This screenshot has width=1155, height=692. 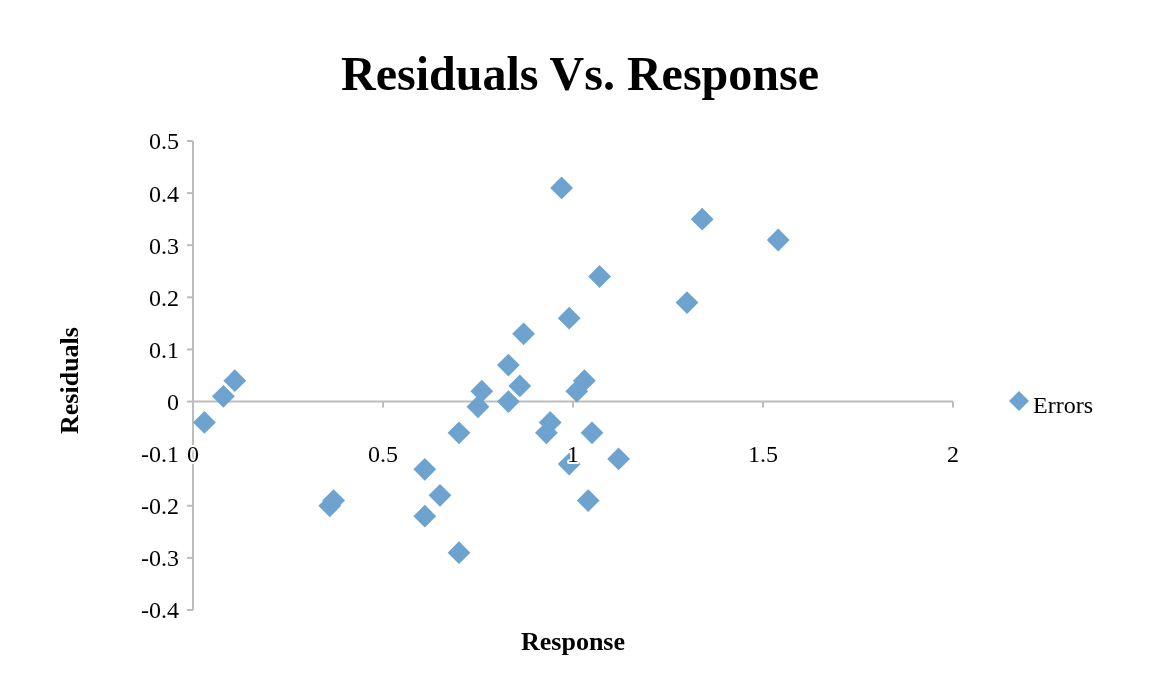 What do you see at coordinates (164, 349) in the screenshot?
I see `y-tick-label: 0.1` at bounding box center [164, 349].